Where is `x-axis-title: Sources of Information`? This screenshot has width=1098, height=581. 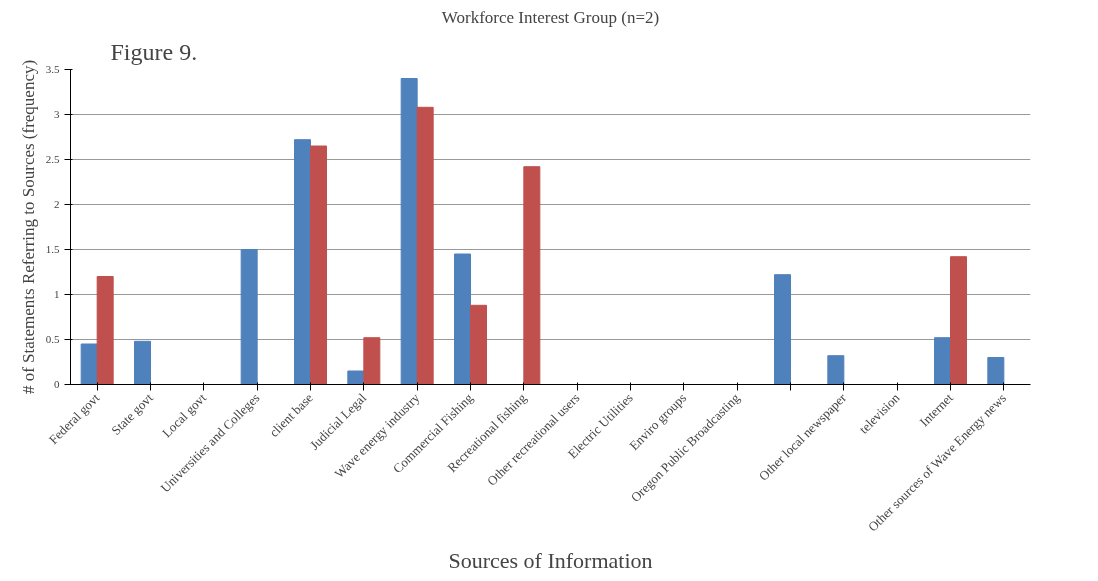
x-axis-title: Sources of Information is located at coordinates (550, 560).